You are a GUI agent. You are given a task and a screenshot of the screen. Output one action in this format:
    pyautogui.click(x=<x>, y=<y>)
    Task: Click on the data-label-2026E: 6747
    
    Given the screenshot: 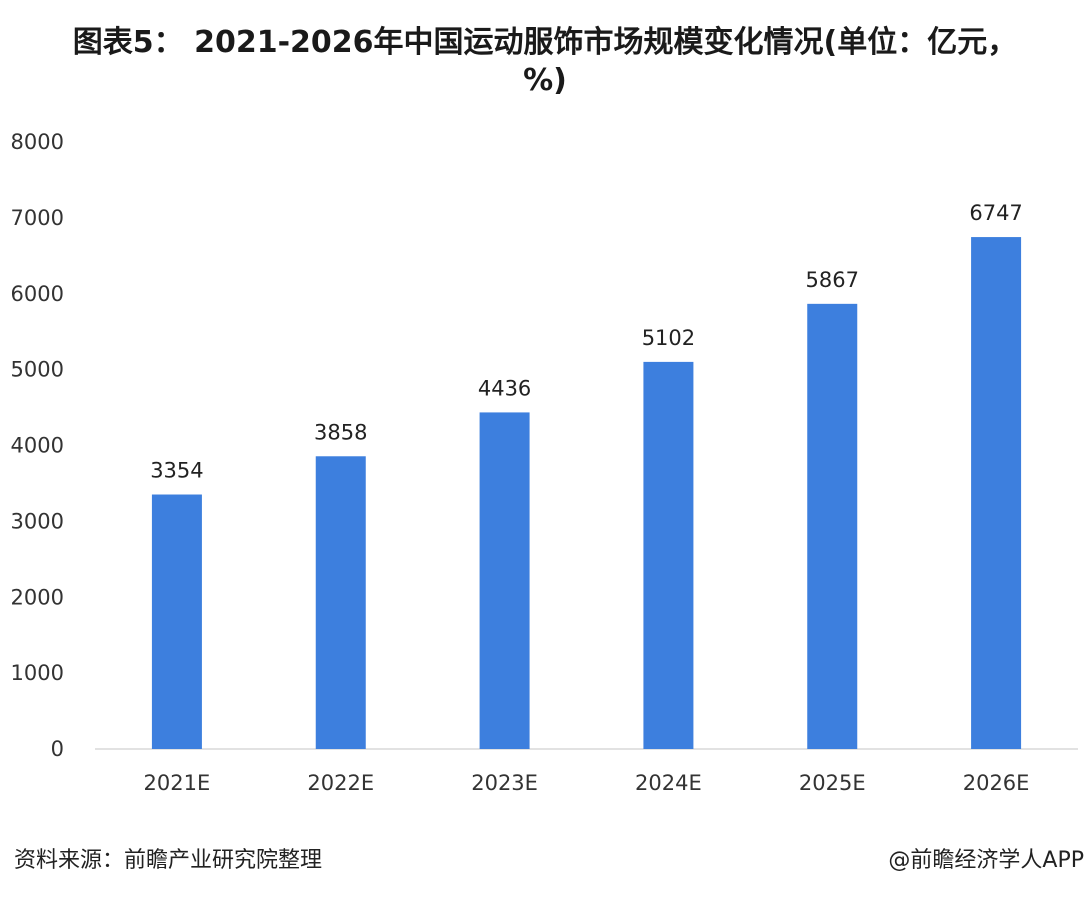 What is the action you would take?
    pyautogui.click(x=995, y=213)
    